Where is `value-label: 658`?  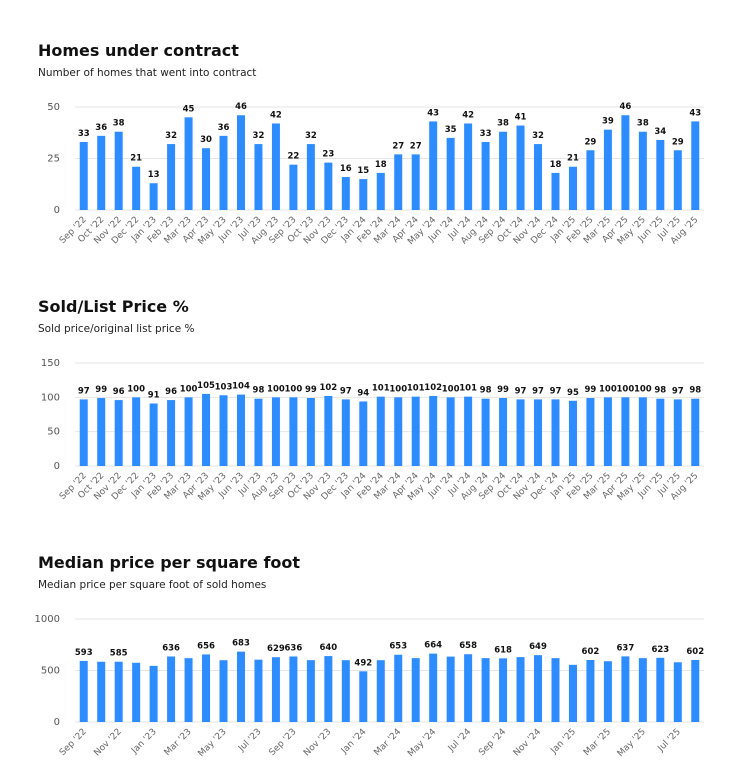 value-label: 658 is located at coordinates (468, 646).